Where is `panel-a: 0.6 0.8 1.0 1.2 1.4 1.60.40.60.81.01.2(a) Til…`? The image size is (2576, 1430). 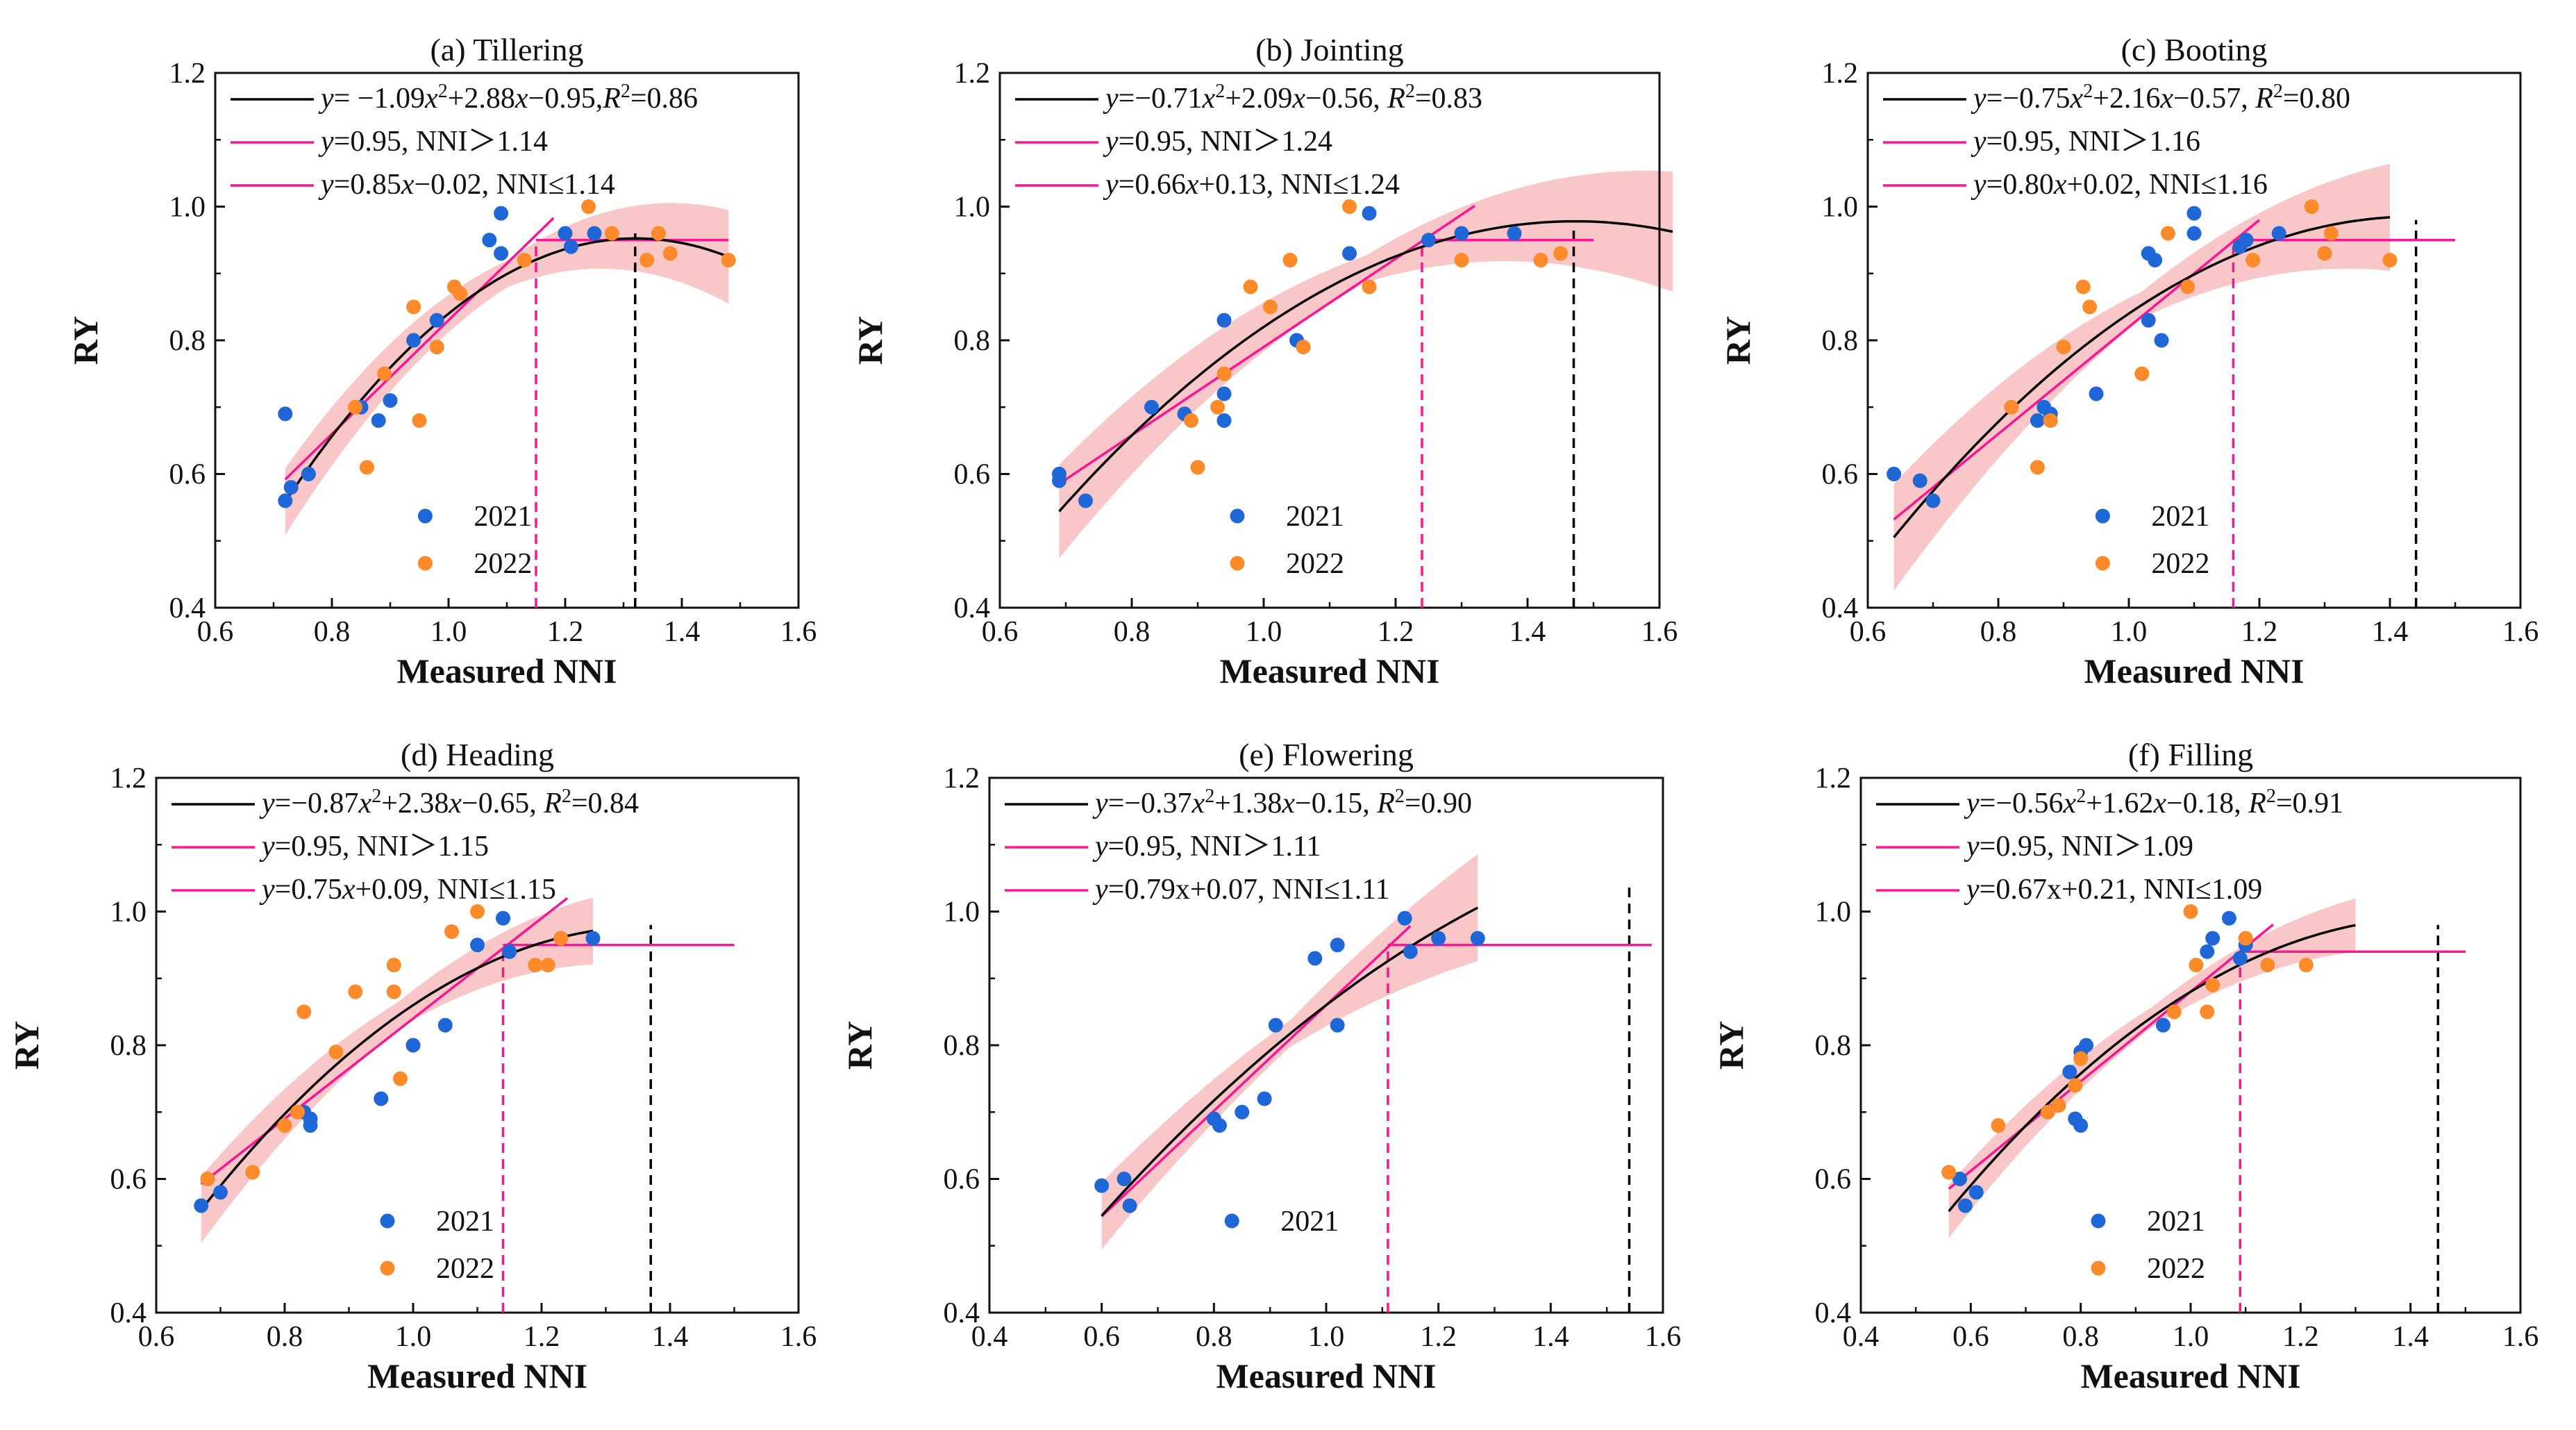 panel-a: 0.6 0.8 1.0 1.2 1.4 1.60.40.60.81.01.2(a) Til… is located at coordinates (441, 361).